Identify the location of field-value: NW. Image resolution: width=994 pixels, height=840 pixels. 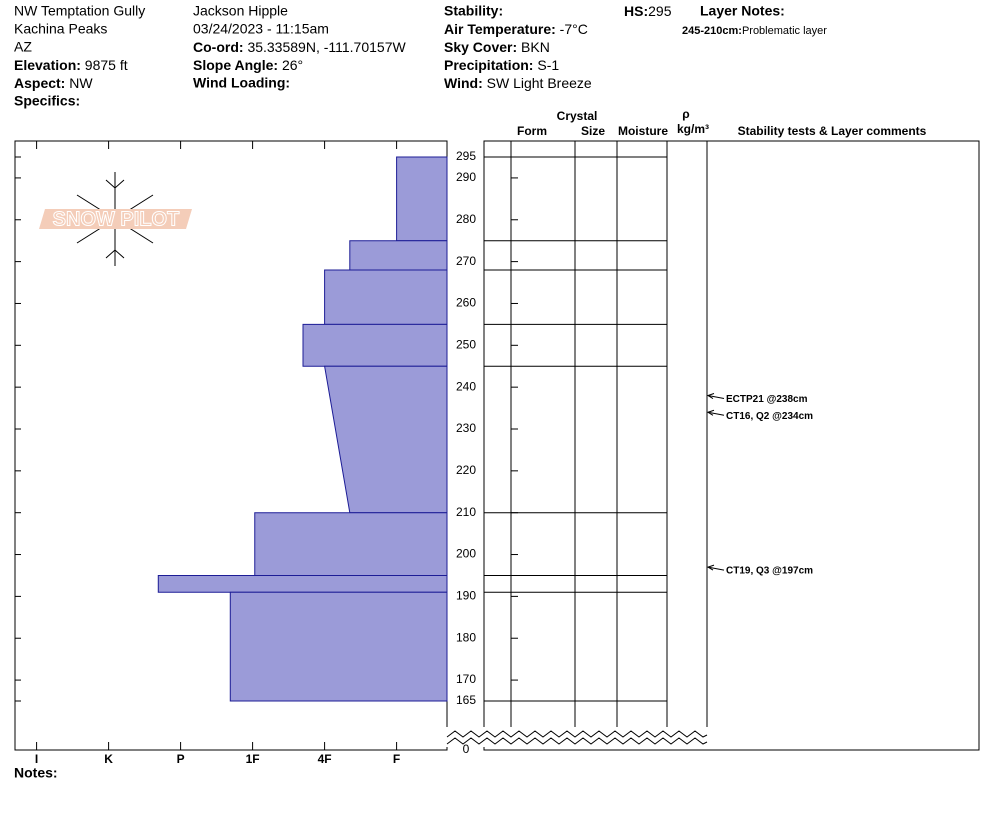
(81, 83).